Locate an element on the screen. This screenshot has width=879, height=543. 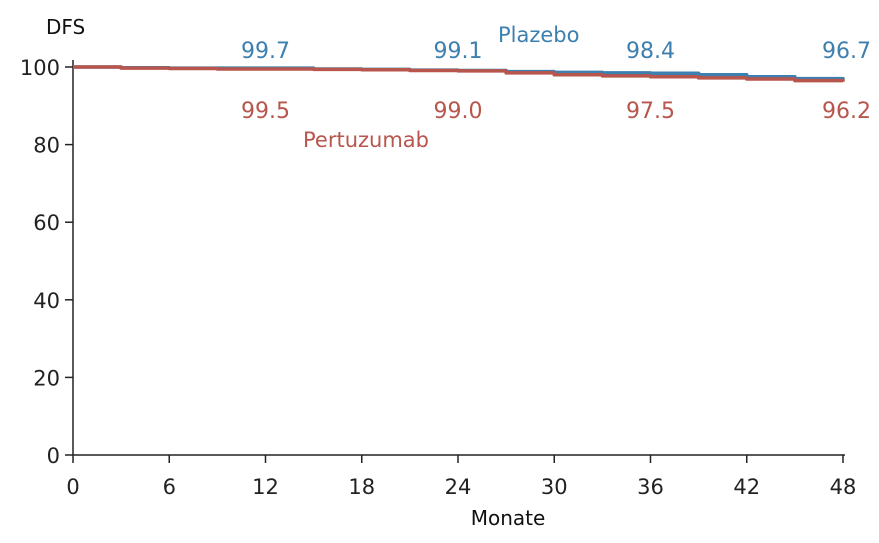
series-line-pertuzumab is located at coordinates (459, 74).